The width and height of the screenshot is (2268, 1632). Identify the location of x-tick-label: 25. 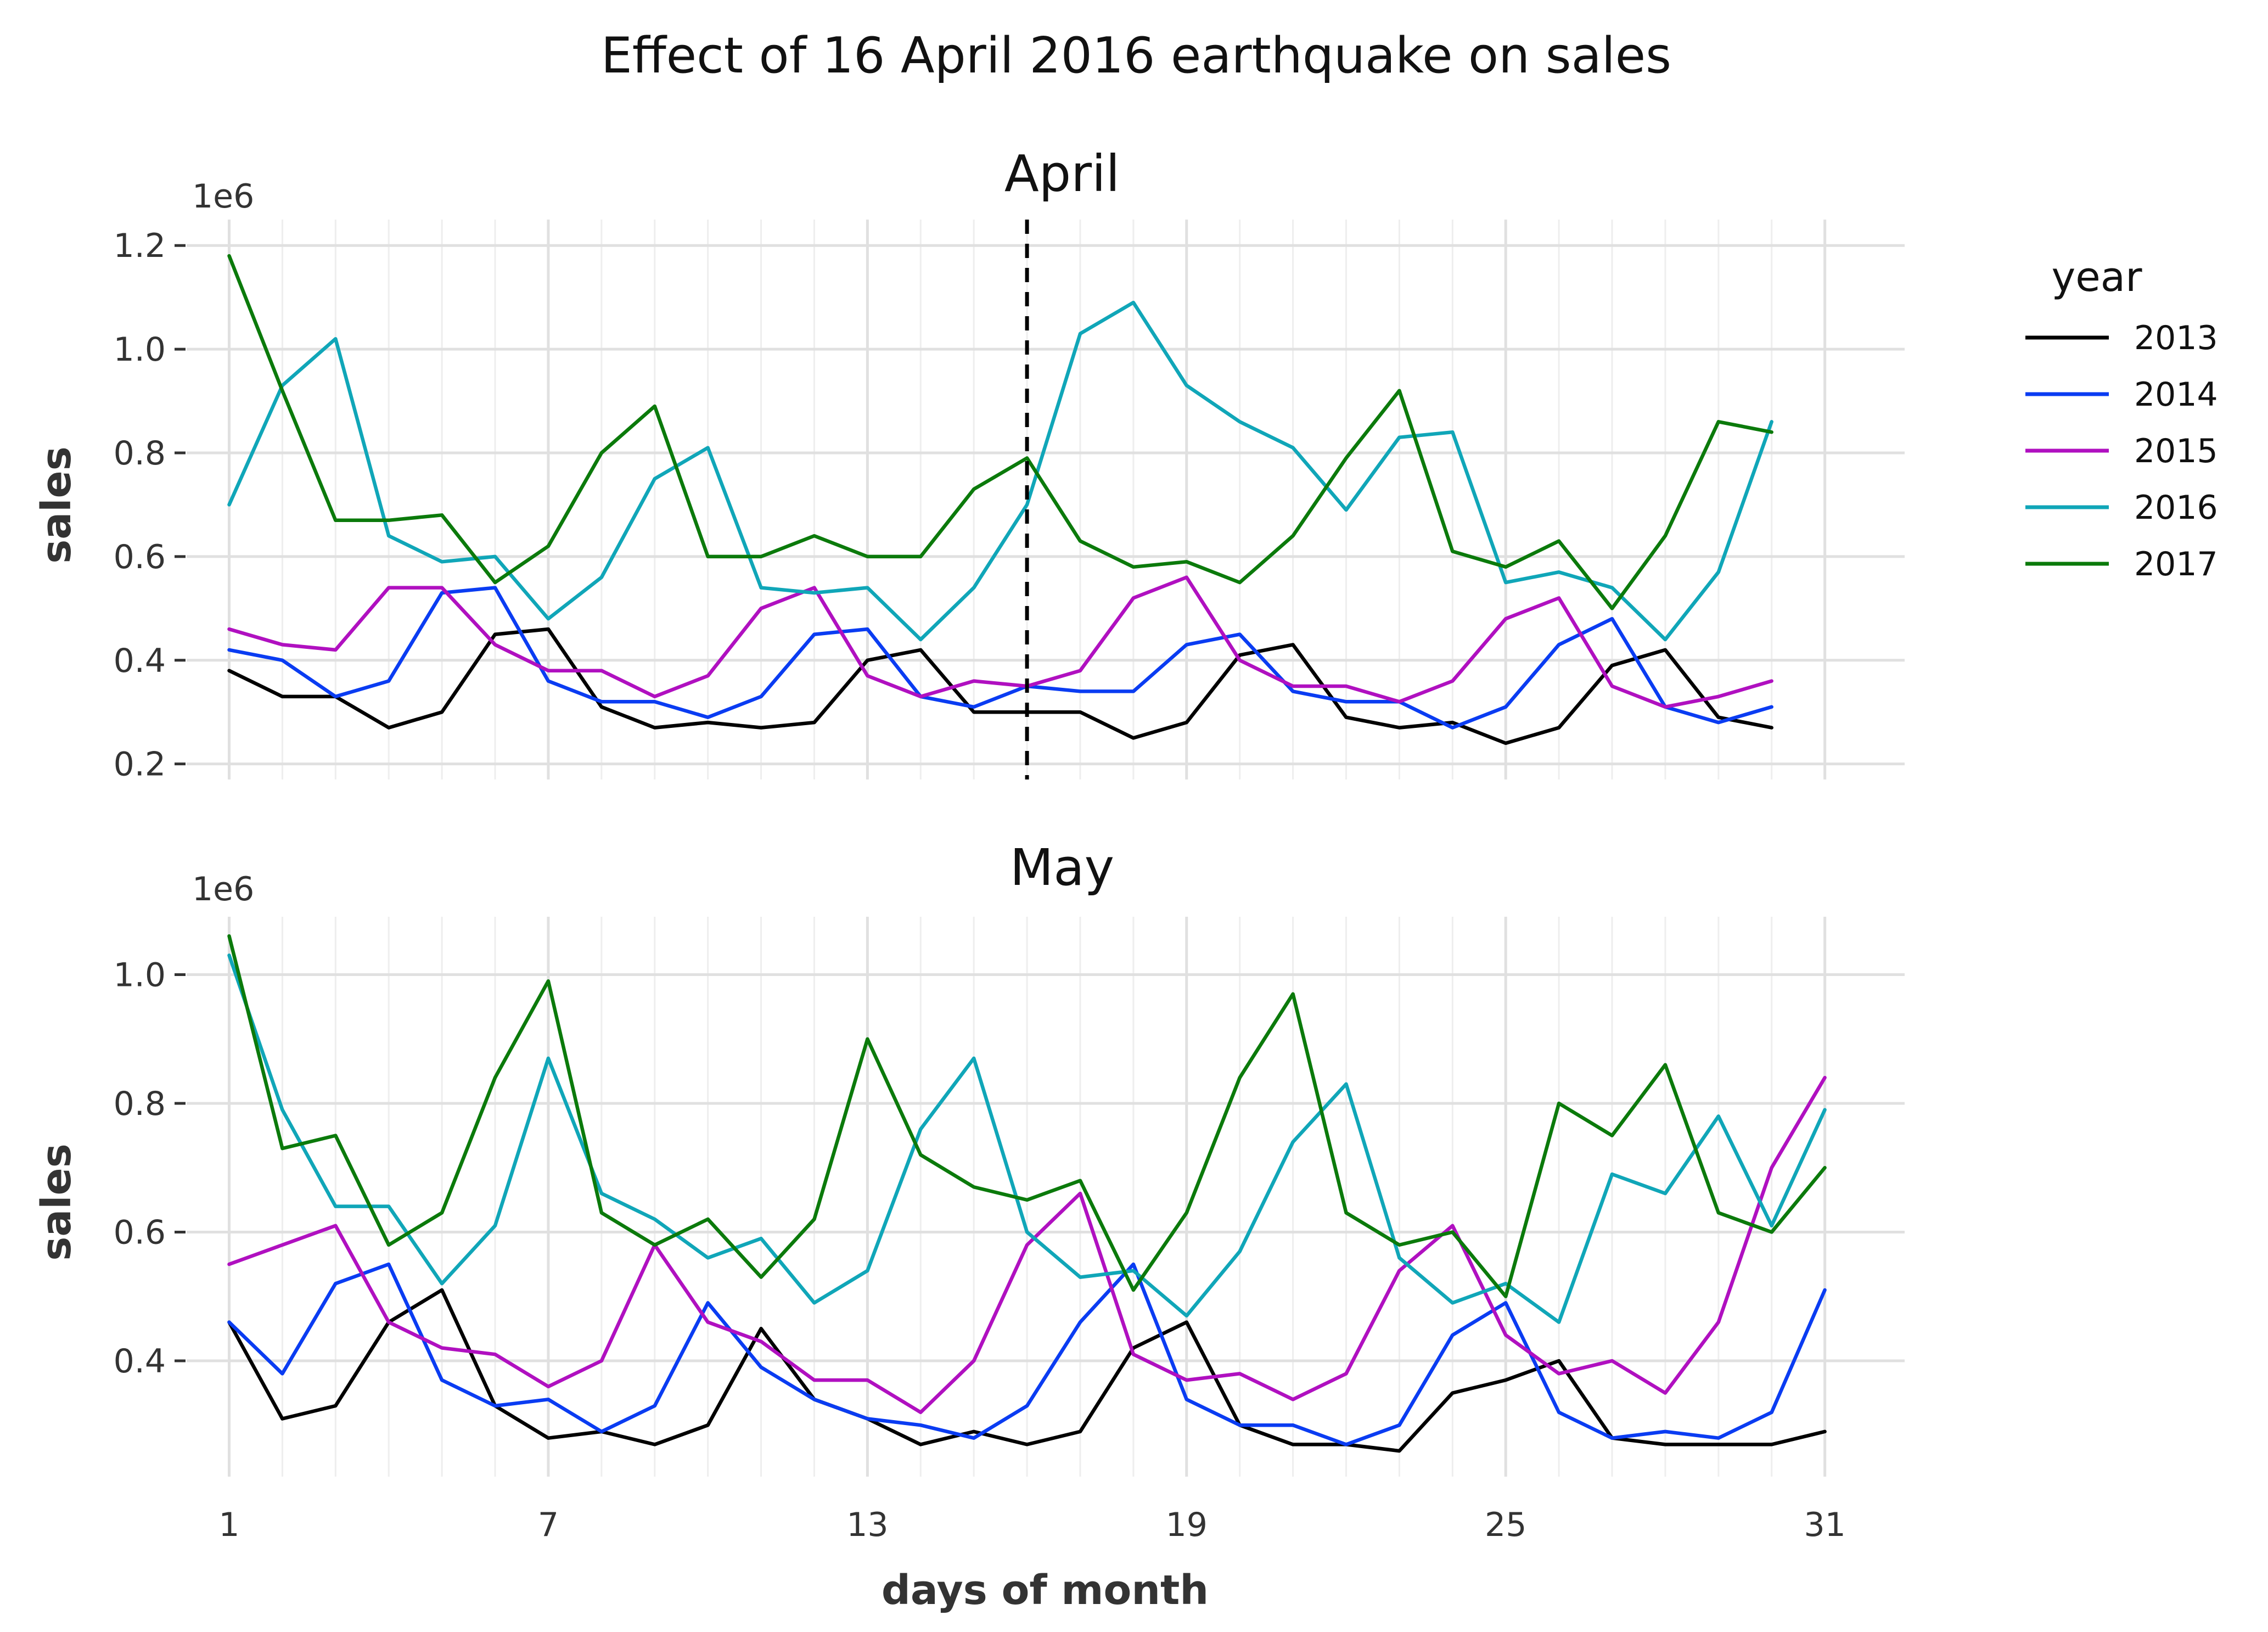
(1505, 1525).